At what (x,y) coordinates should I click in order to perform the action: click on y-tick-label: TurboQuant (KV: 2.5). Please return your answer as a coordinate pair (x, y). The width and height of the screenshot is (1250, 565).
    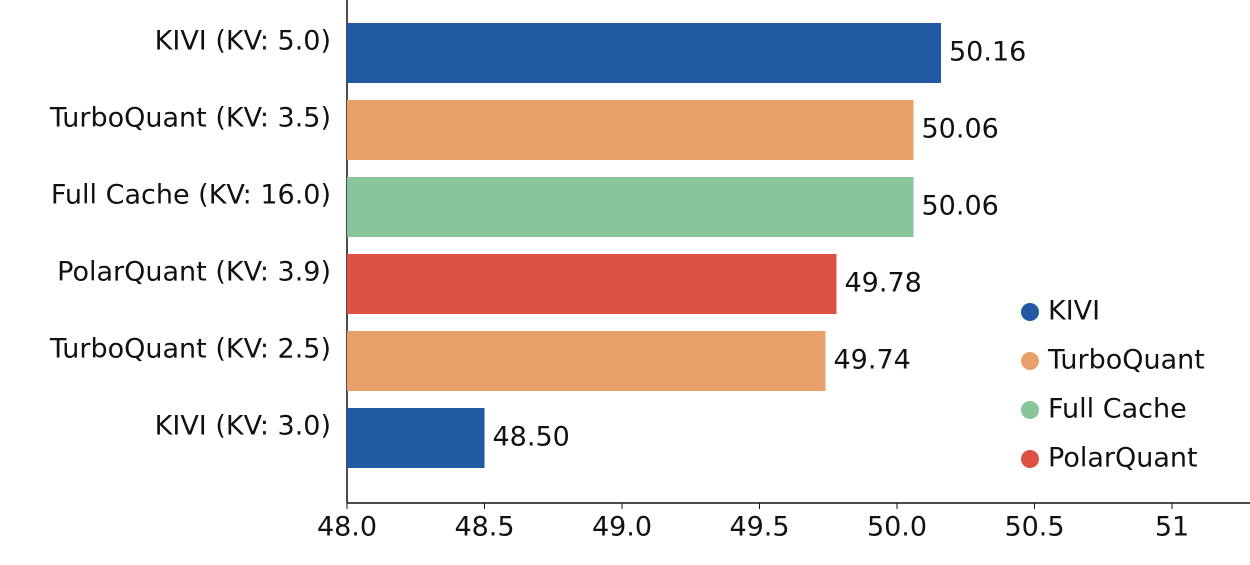
    Looking at the image, I should click on (190, 349).